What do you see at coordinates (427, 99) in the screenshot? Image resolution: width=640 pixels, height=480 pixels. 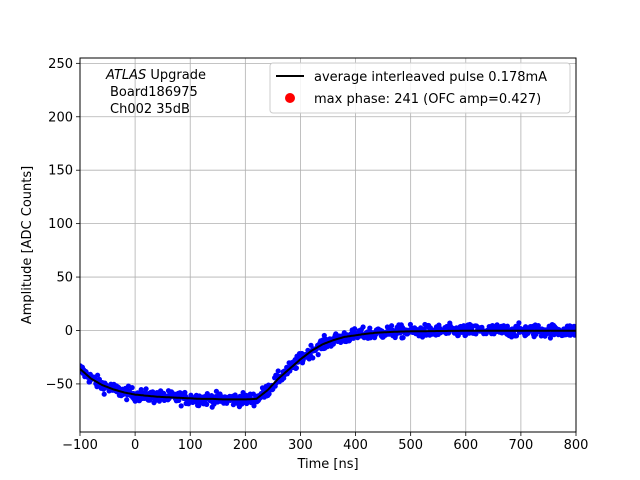 I see `legend-label-max-phase: max phase: 241 (OFC amp=0.427)` at bounding box center [427, 99].